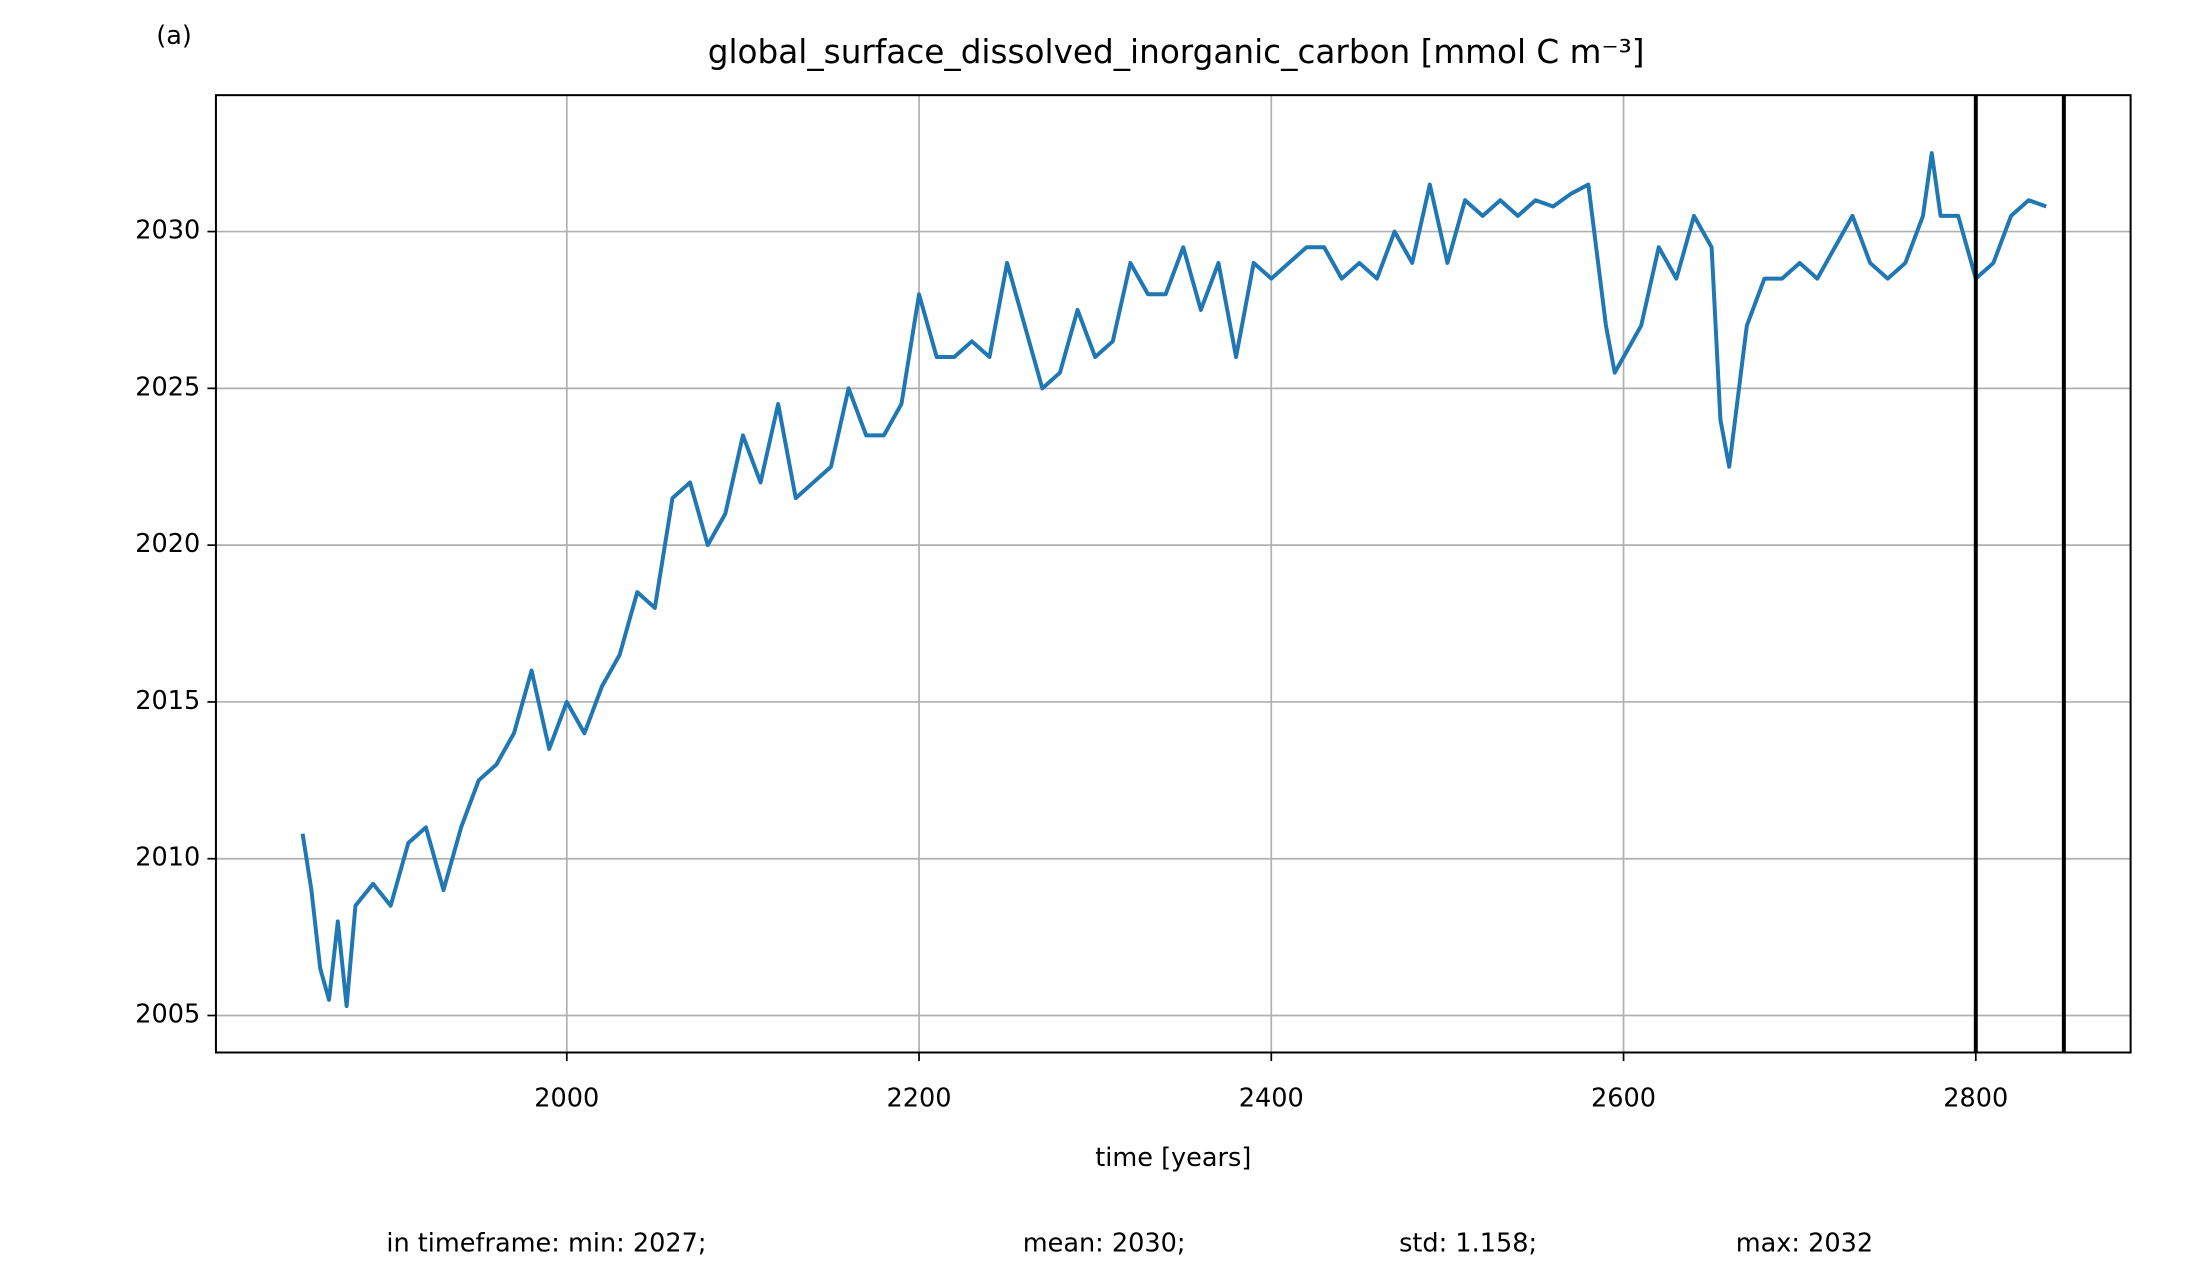  What do you see at coordinates (1468, 1243) in the screenshot?
I see `footer-stat: std: 1.158;` at bounding box center [1468, 1243].